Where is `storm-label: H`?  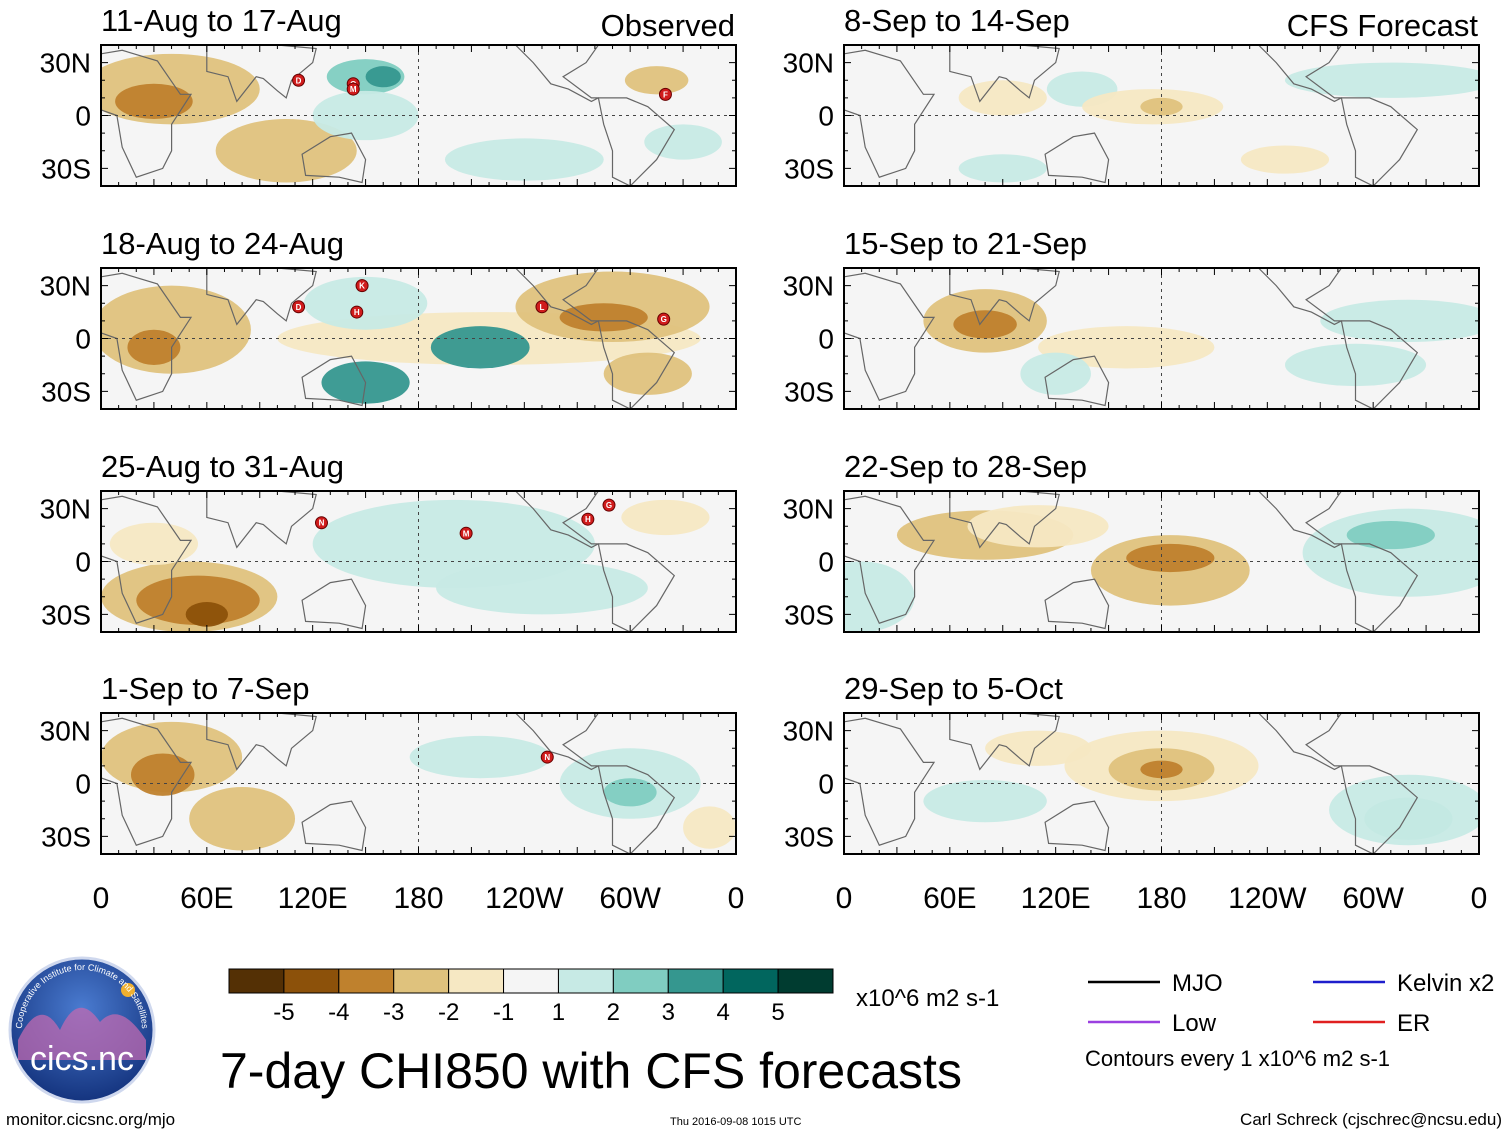 storm-label: H is located at coordinates (588, 519).